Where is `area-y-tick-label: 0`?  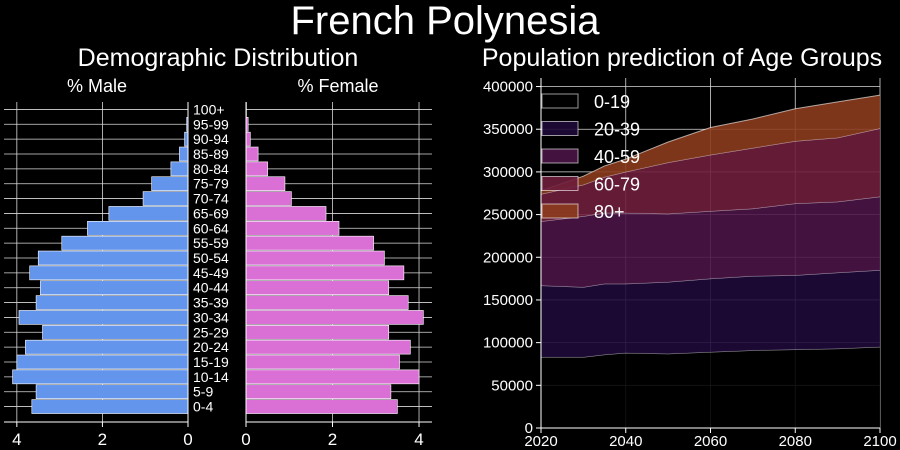 area-y-tick-label: 0 is located at coordinates (529, 428).